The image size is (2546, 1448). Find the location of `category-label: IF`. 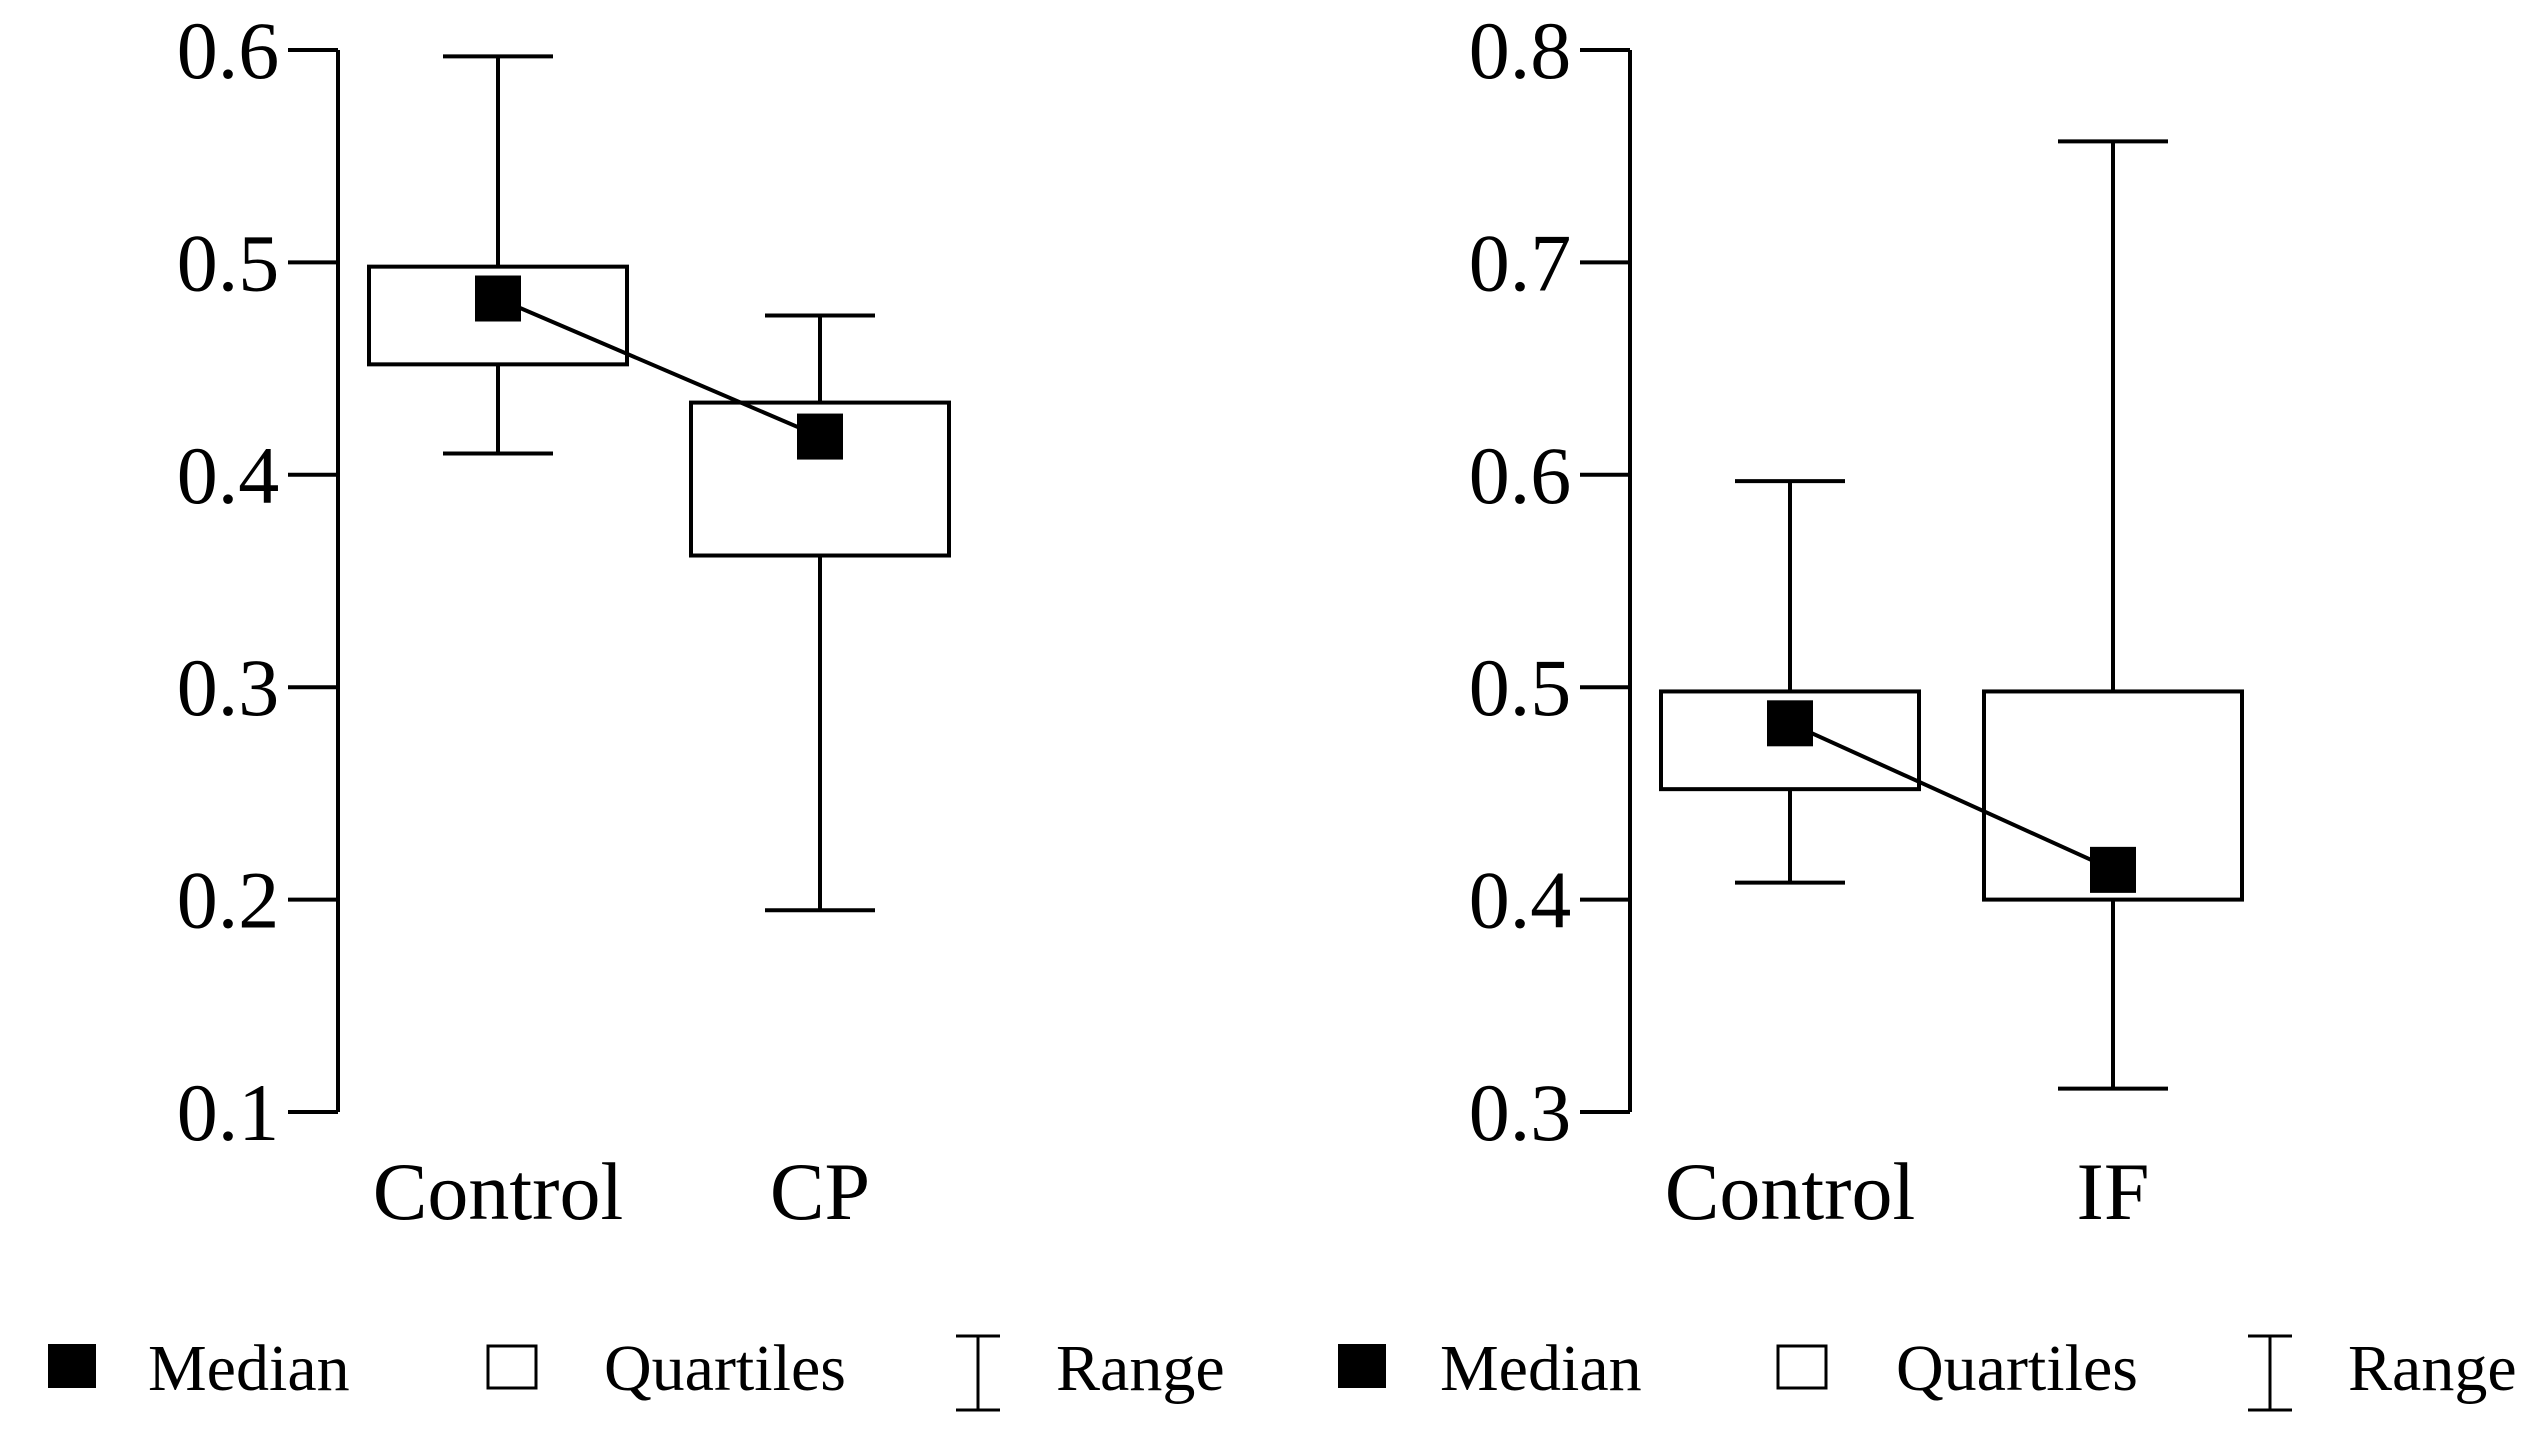

category-label: IF is located at coordinates (2113, 1191).